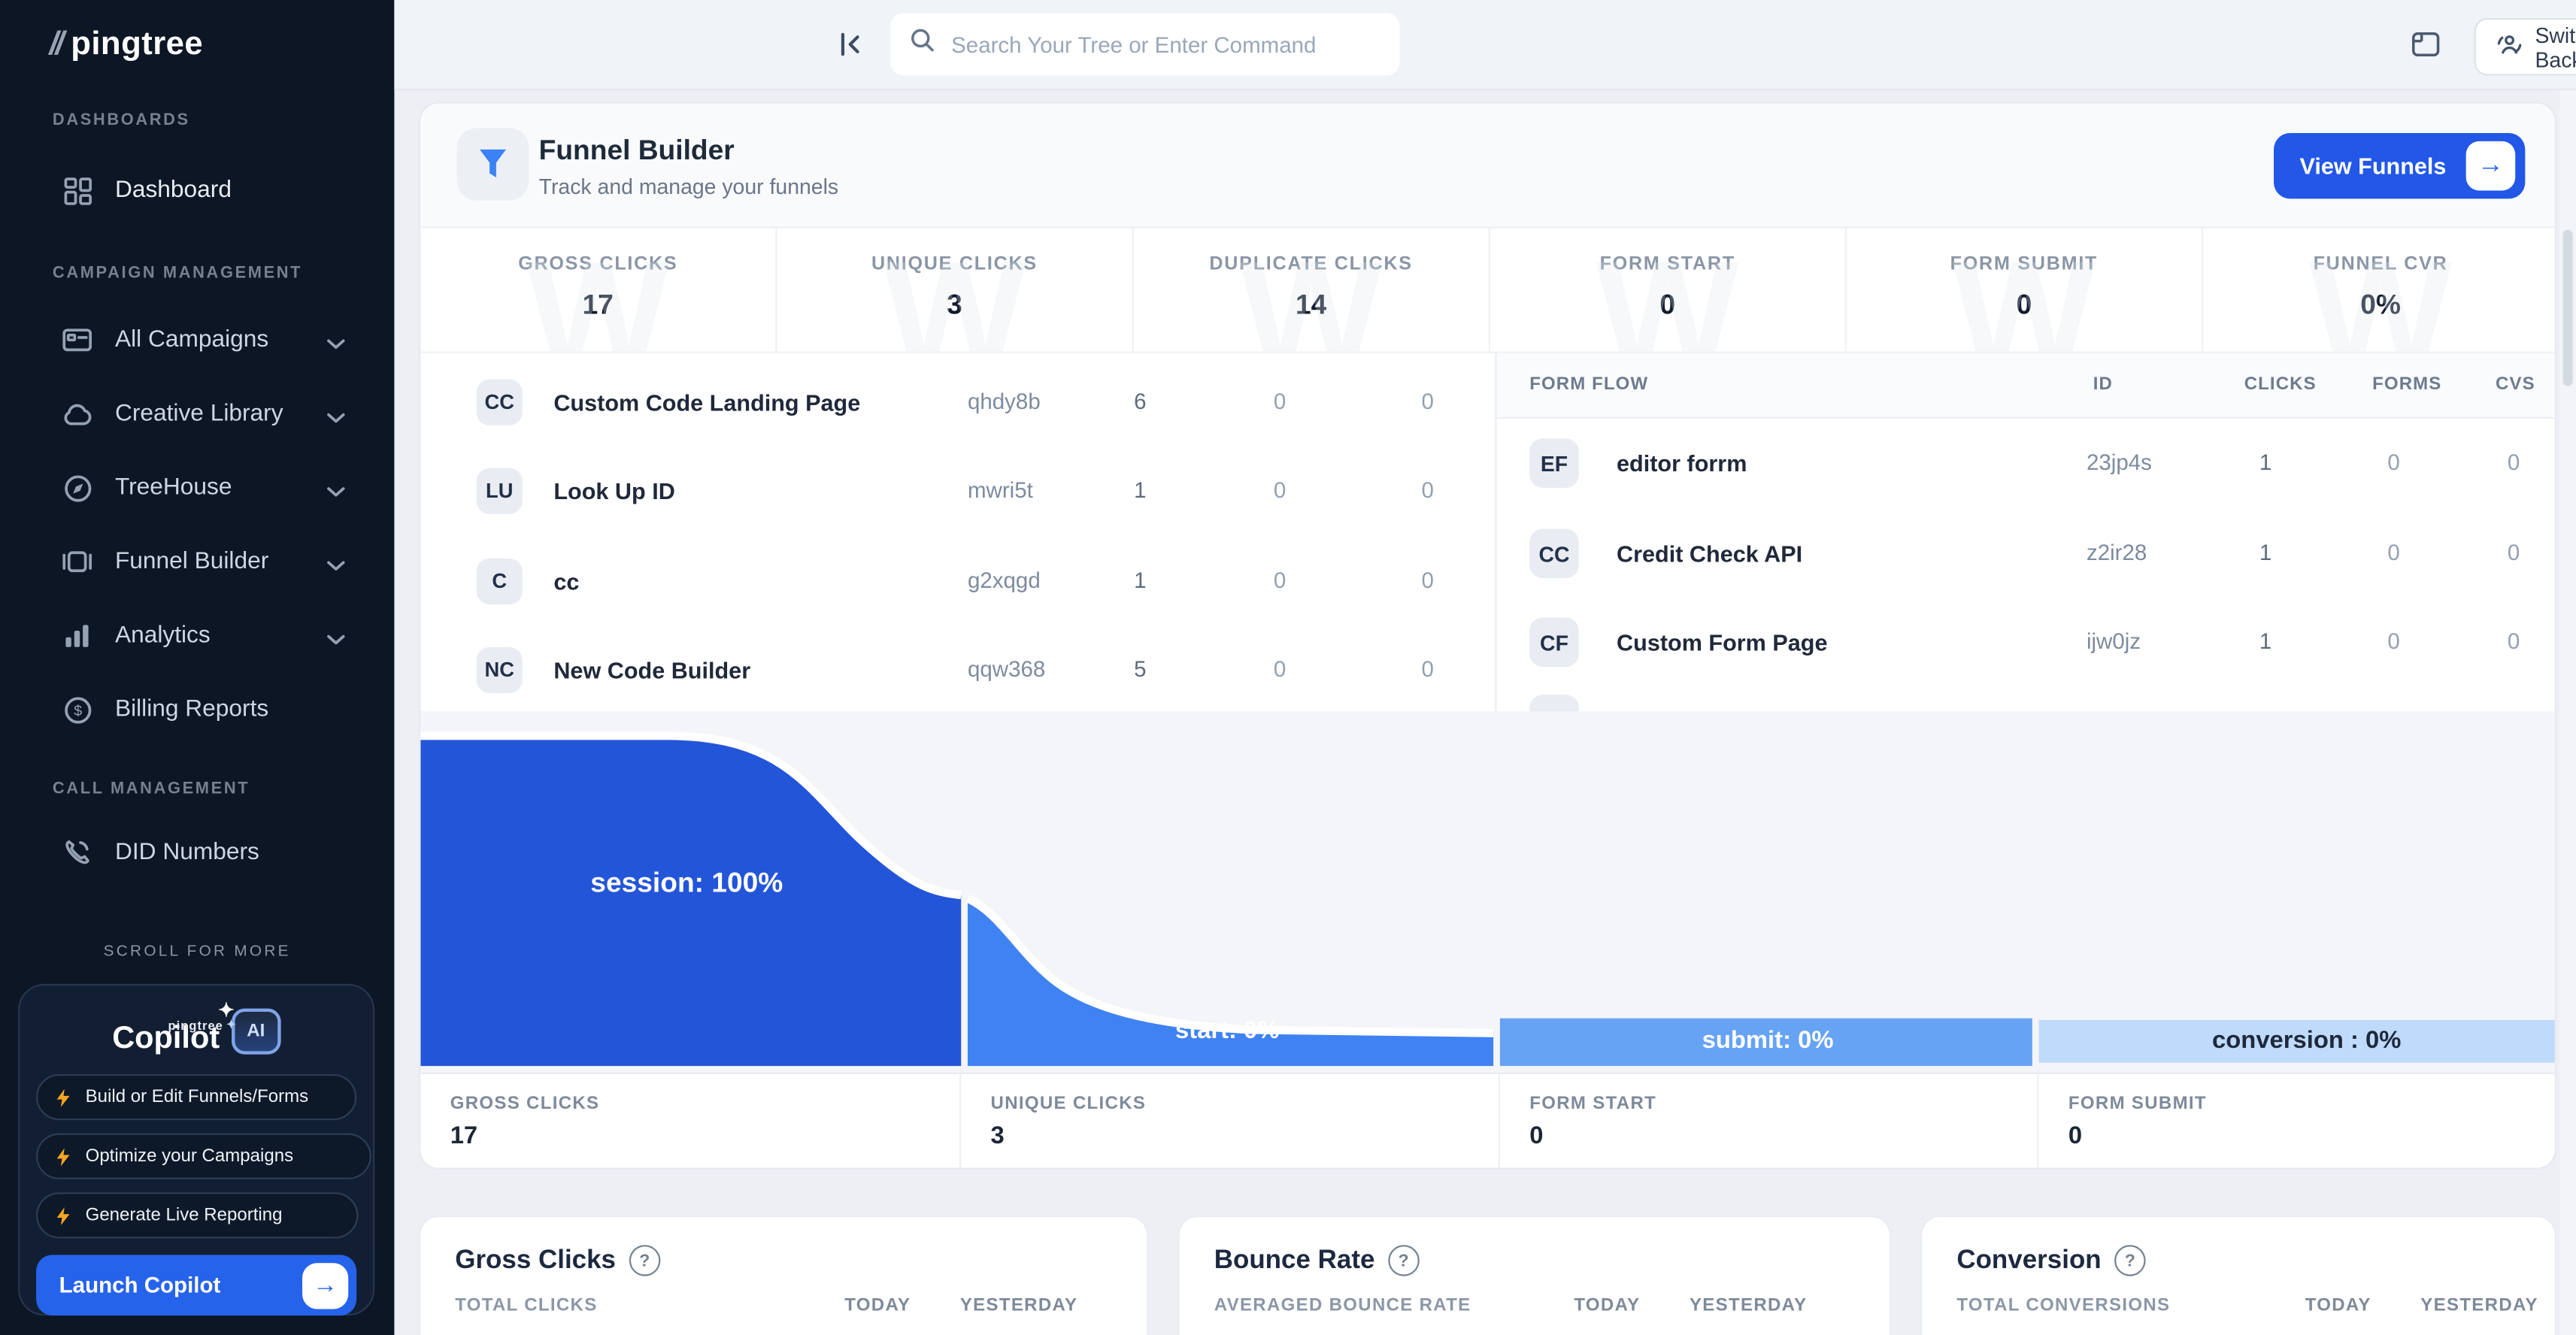 The height and width of the screenshot is (1335, 2576). Describe the element at coordinates (464, 1136) in the screenshot. I see `stat-value: 17` at that location.